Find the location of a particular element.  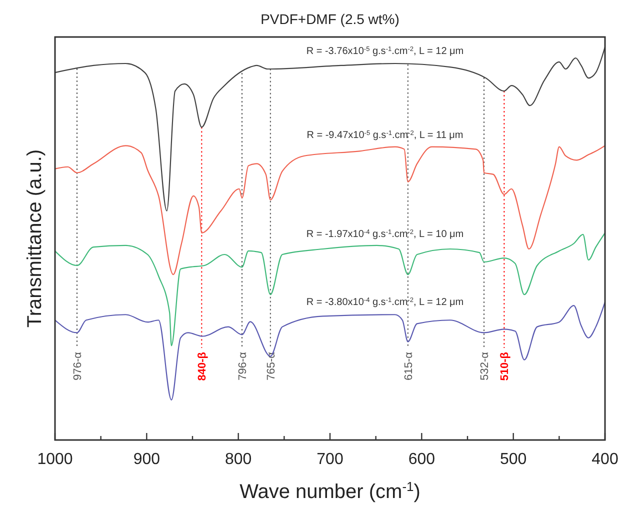

x-tick-label: 1000 is located at coordinates (55, 459).